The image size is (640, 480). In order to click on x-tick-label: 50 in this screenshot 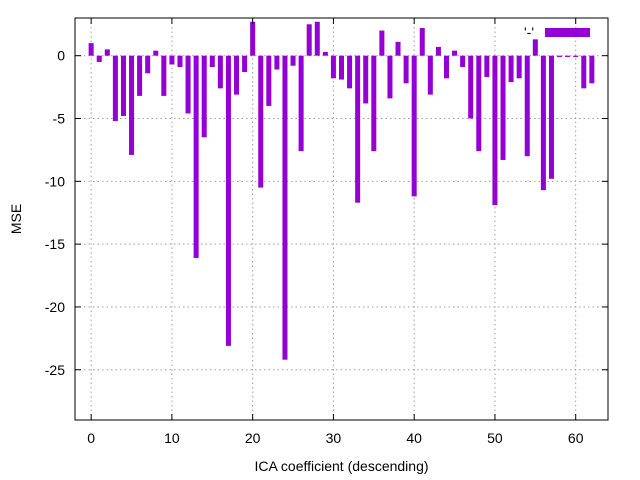, I will do `click(495, 438)`.